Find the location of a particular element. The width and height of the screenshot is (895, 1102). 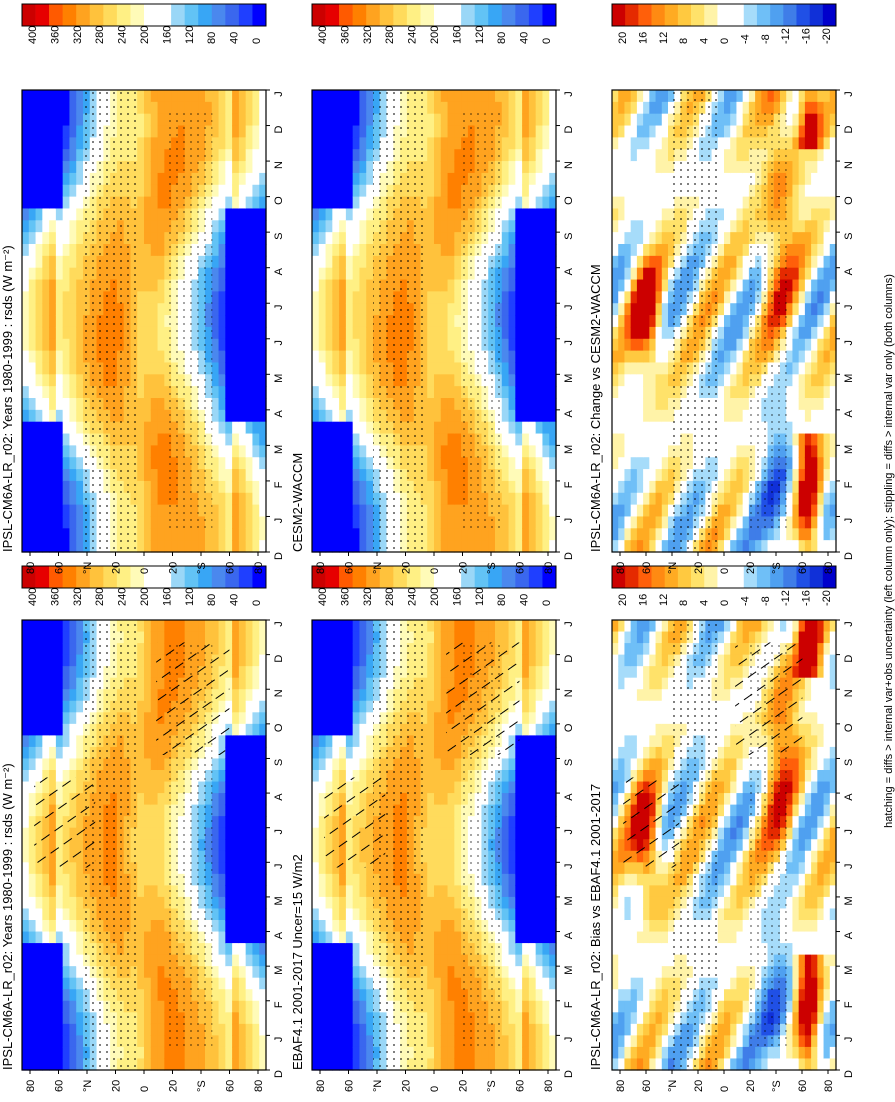

colorbar-tick-label: 80 is located at coordinates (212, 38).